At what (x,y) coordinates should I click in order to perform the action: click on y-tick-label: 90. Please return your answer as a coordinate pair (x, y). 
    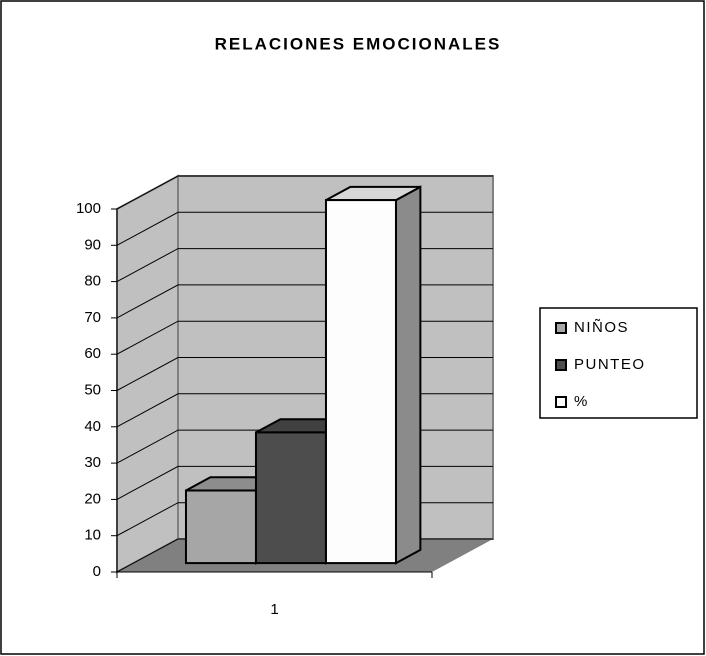
    Looking at the image, I should click on (92, 244).